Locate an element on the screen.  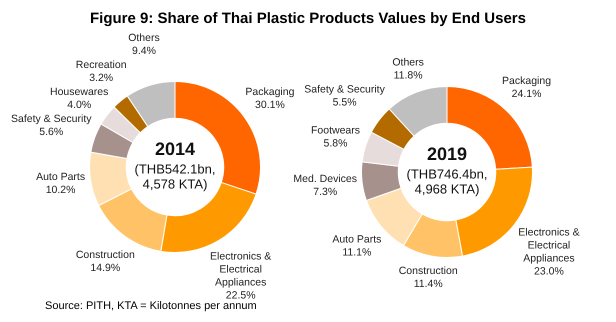
data-label: 24.1% is located at coordinates (527, 94).